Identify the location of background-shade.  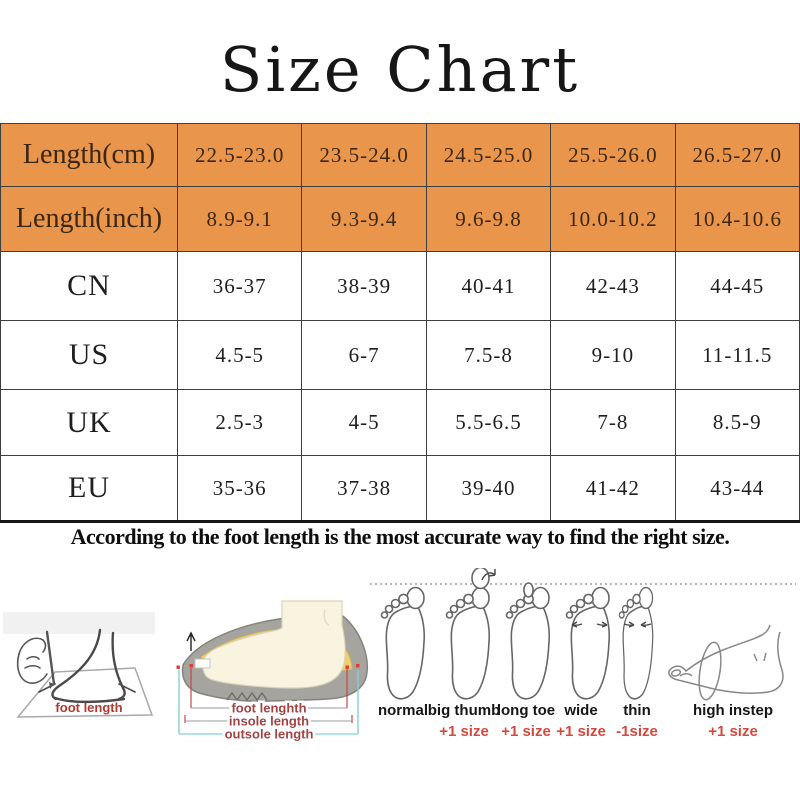
(79, 623).